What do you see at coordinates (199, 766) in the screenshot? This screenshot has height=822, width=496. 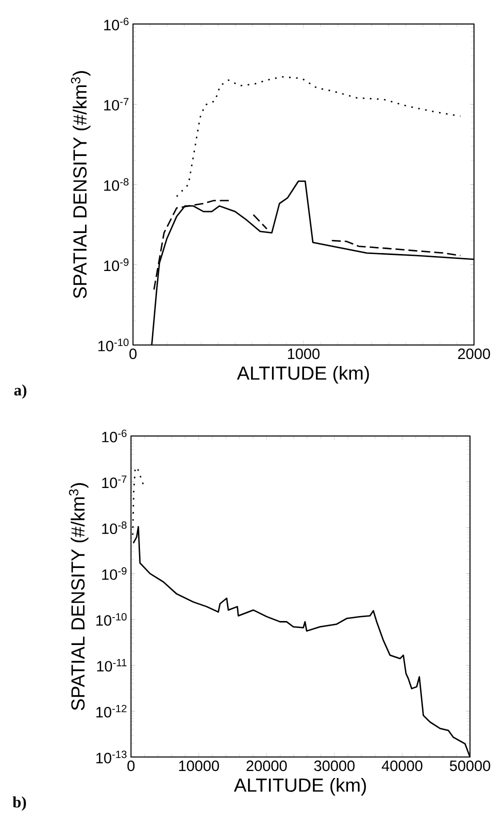 I see `x-tick-label: 10000` at bounding box center [199, 766].